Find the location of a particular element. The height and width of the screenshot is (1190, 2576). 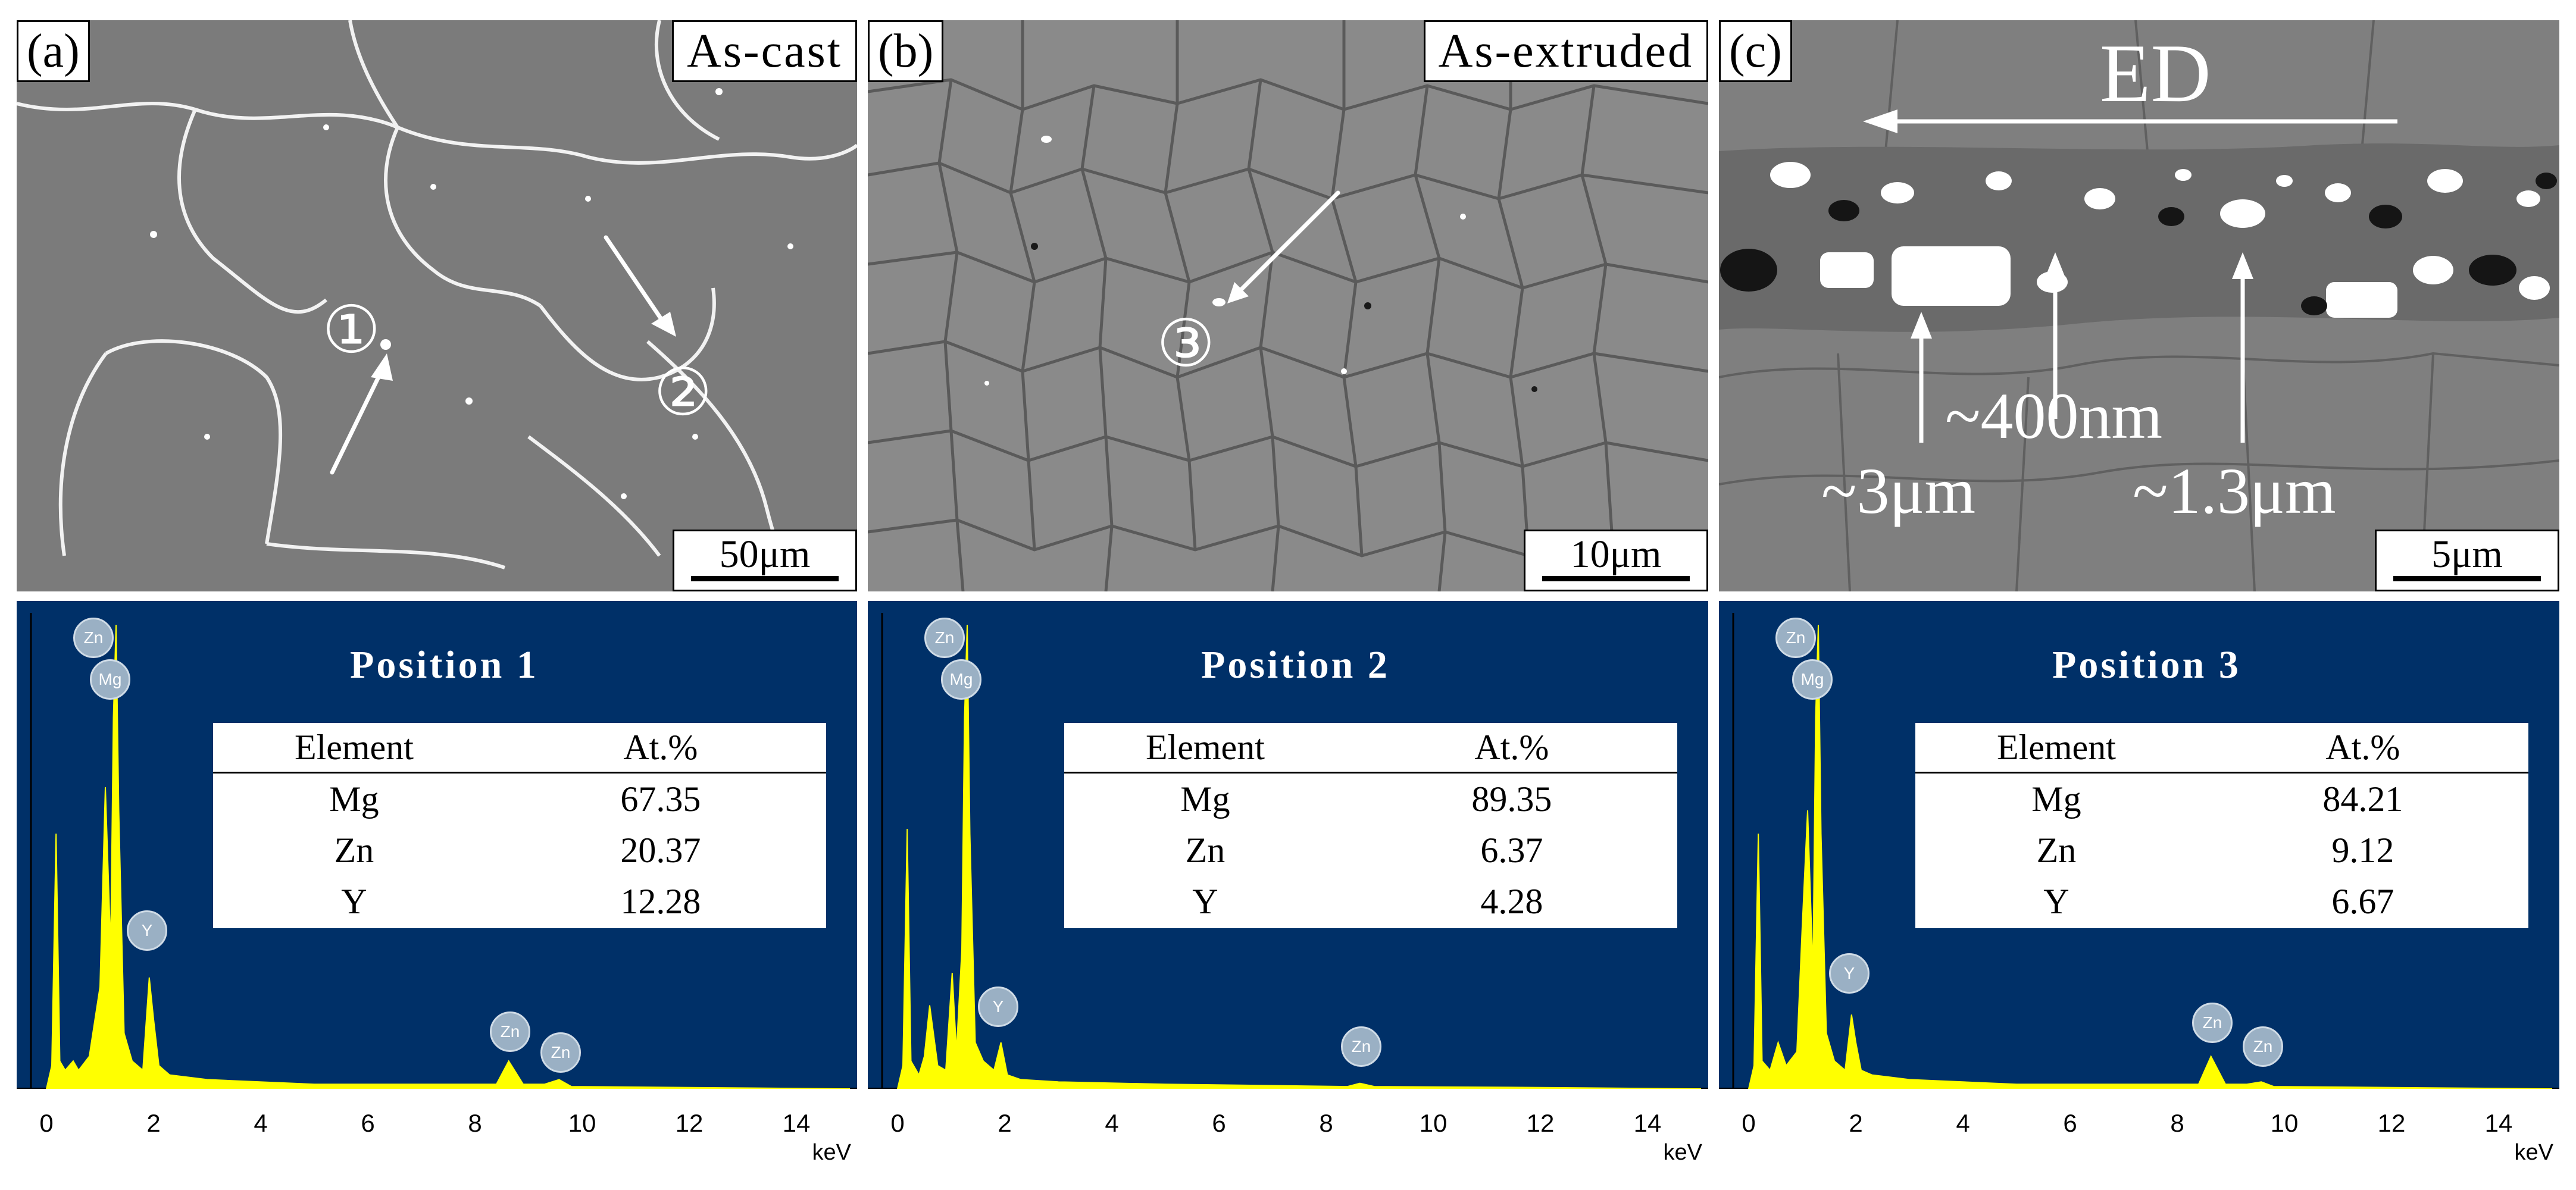

size-label-400nm: ~400nm is located at coordinates (2054, 416).